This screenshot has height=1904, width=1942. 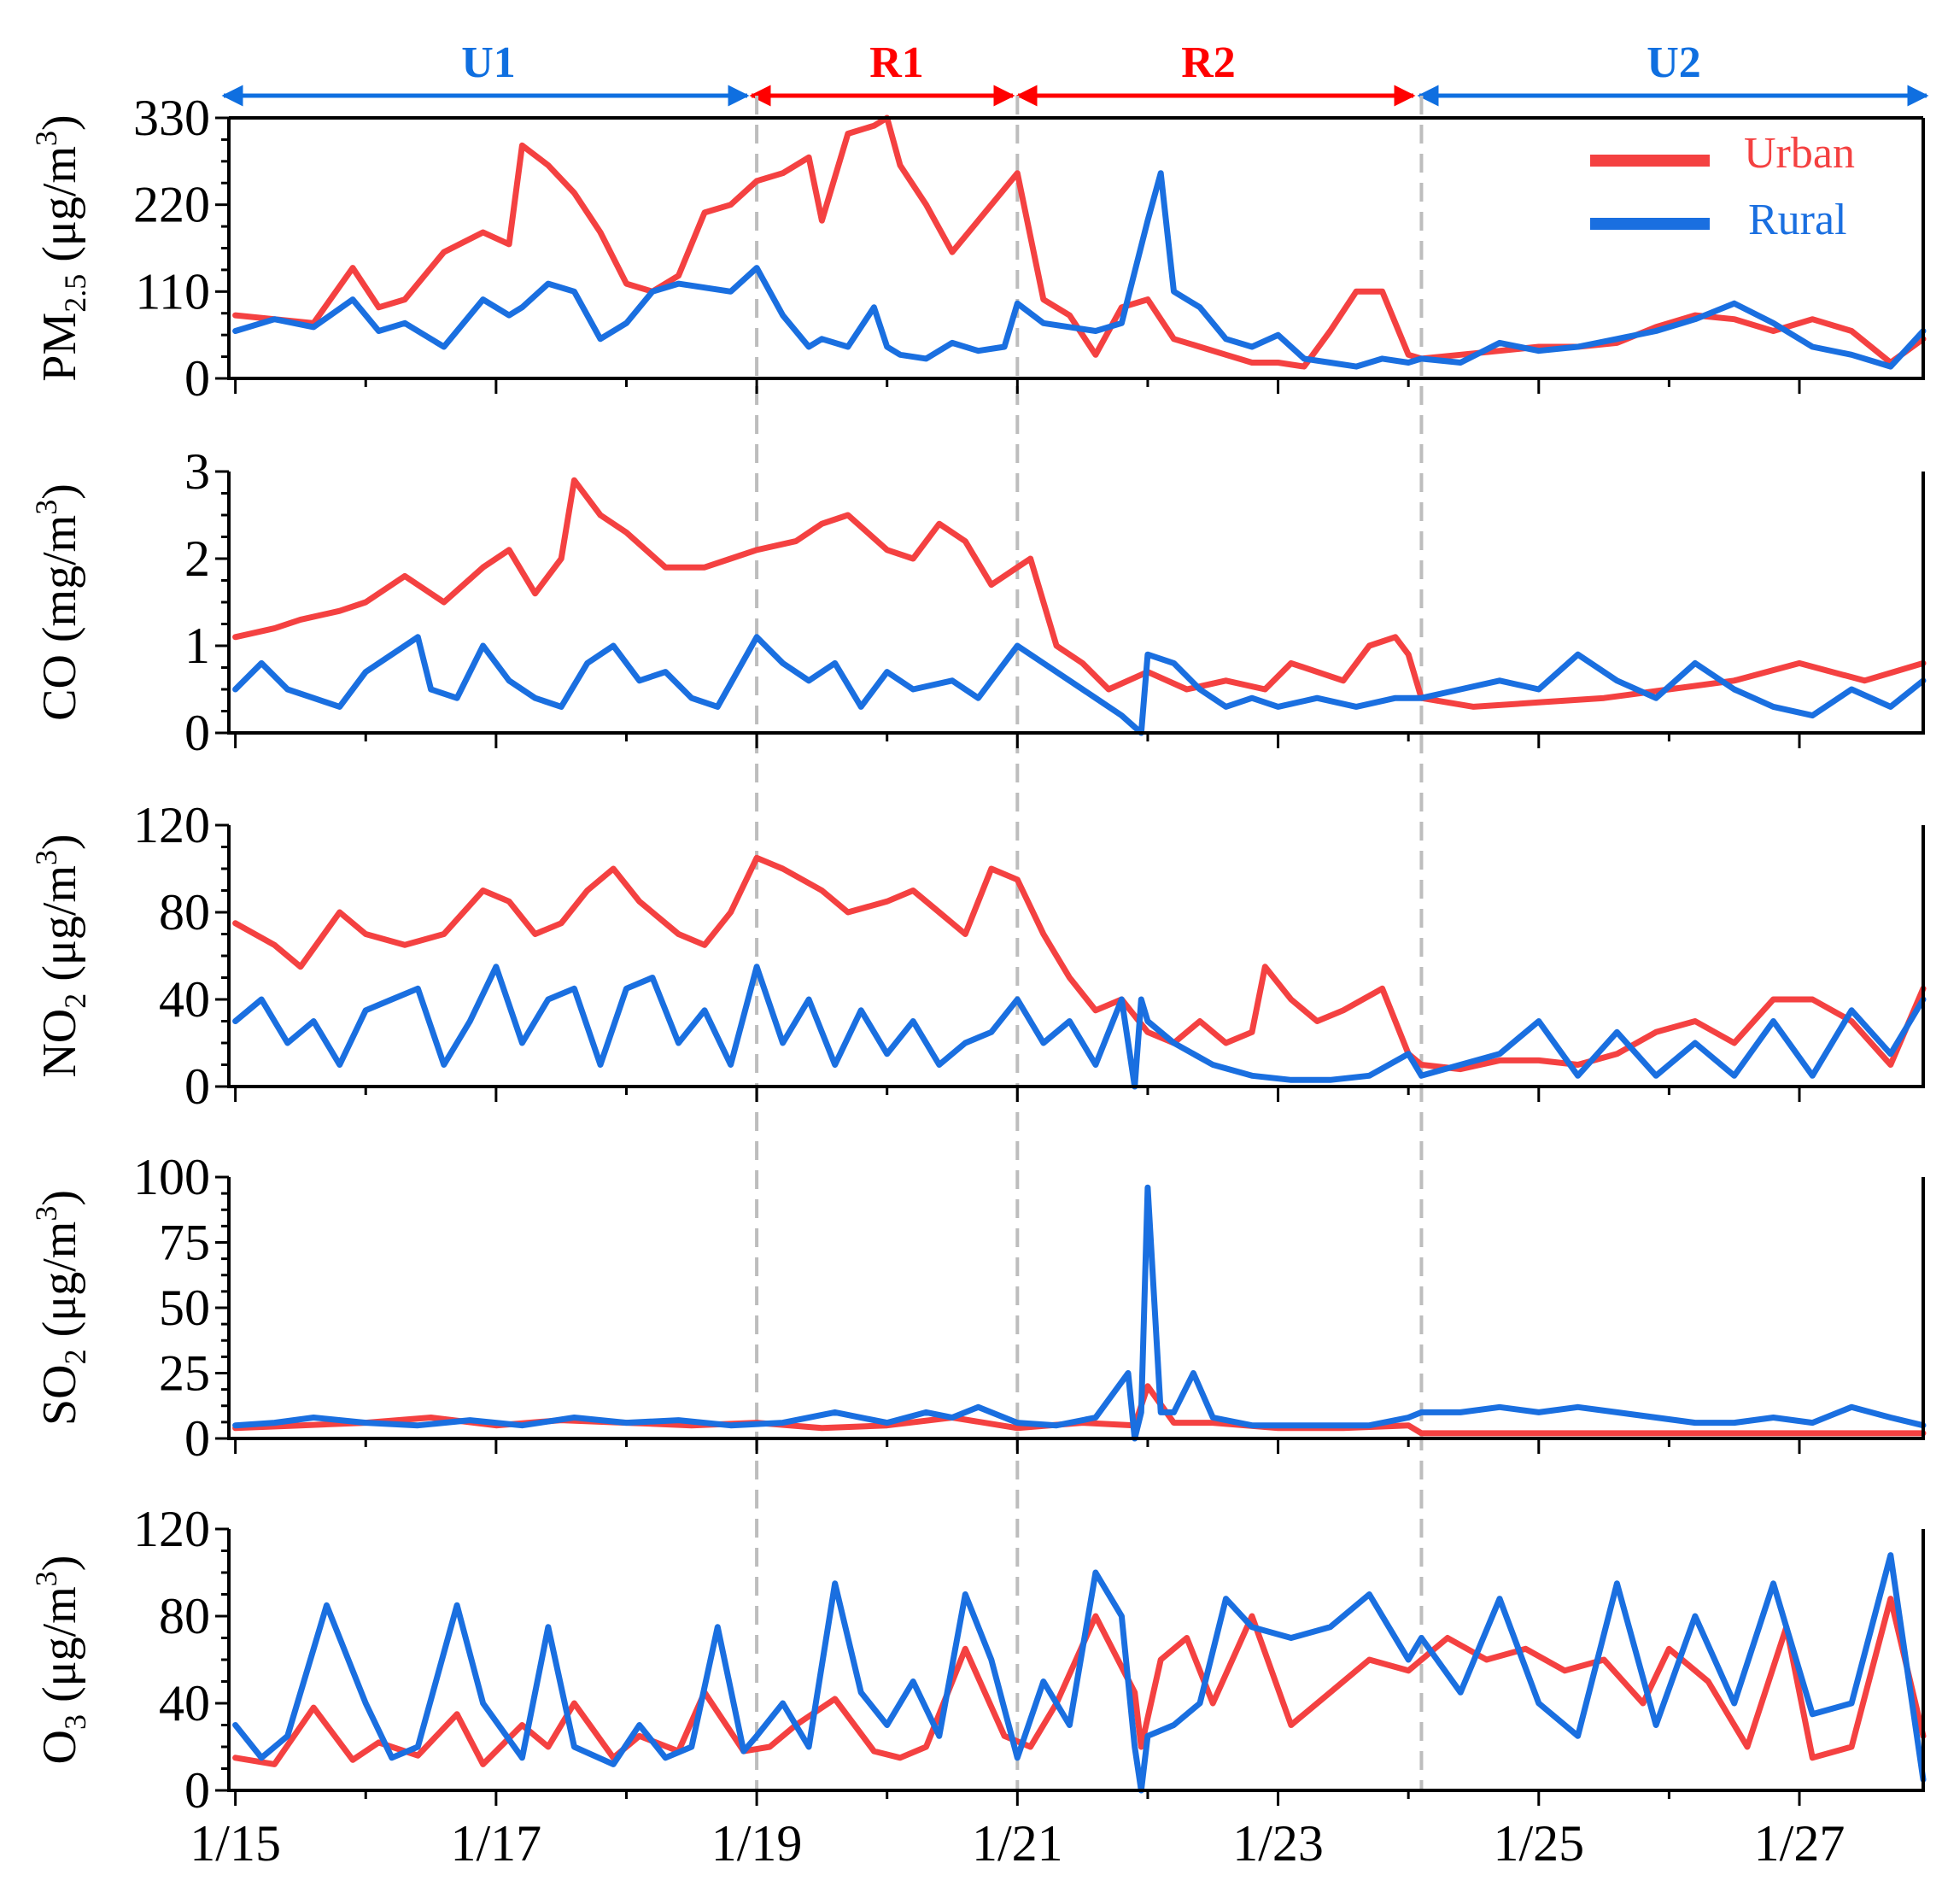 I want to click on pm25-rural-line, so click(x=1080, y=270).